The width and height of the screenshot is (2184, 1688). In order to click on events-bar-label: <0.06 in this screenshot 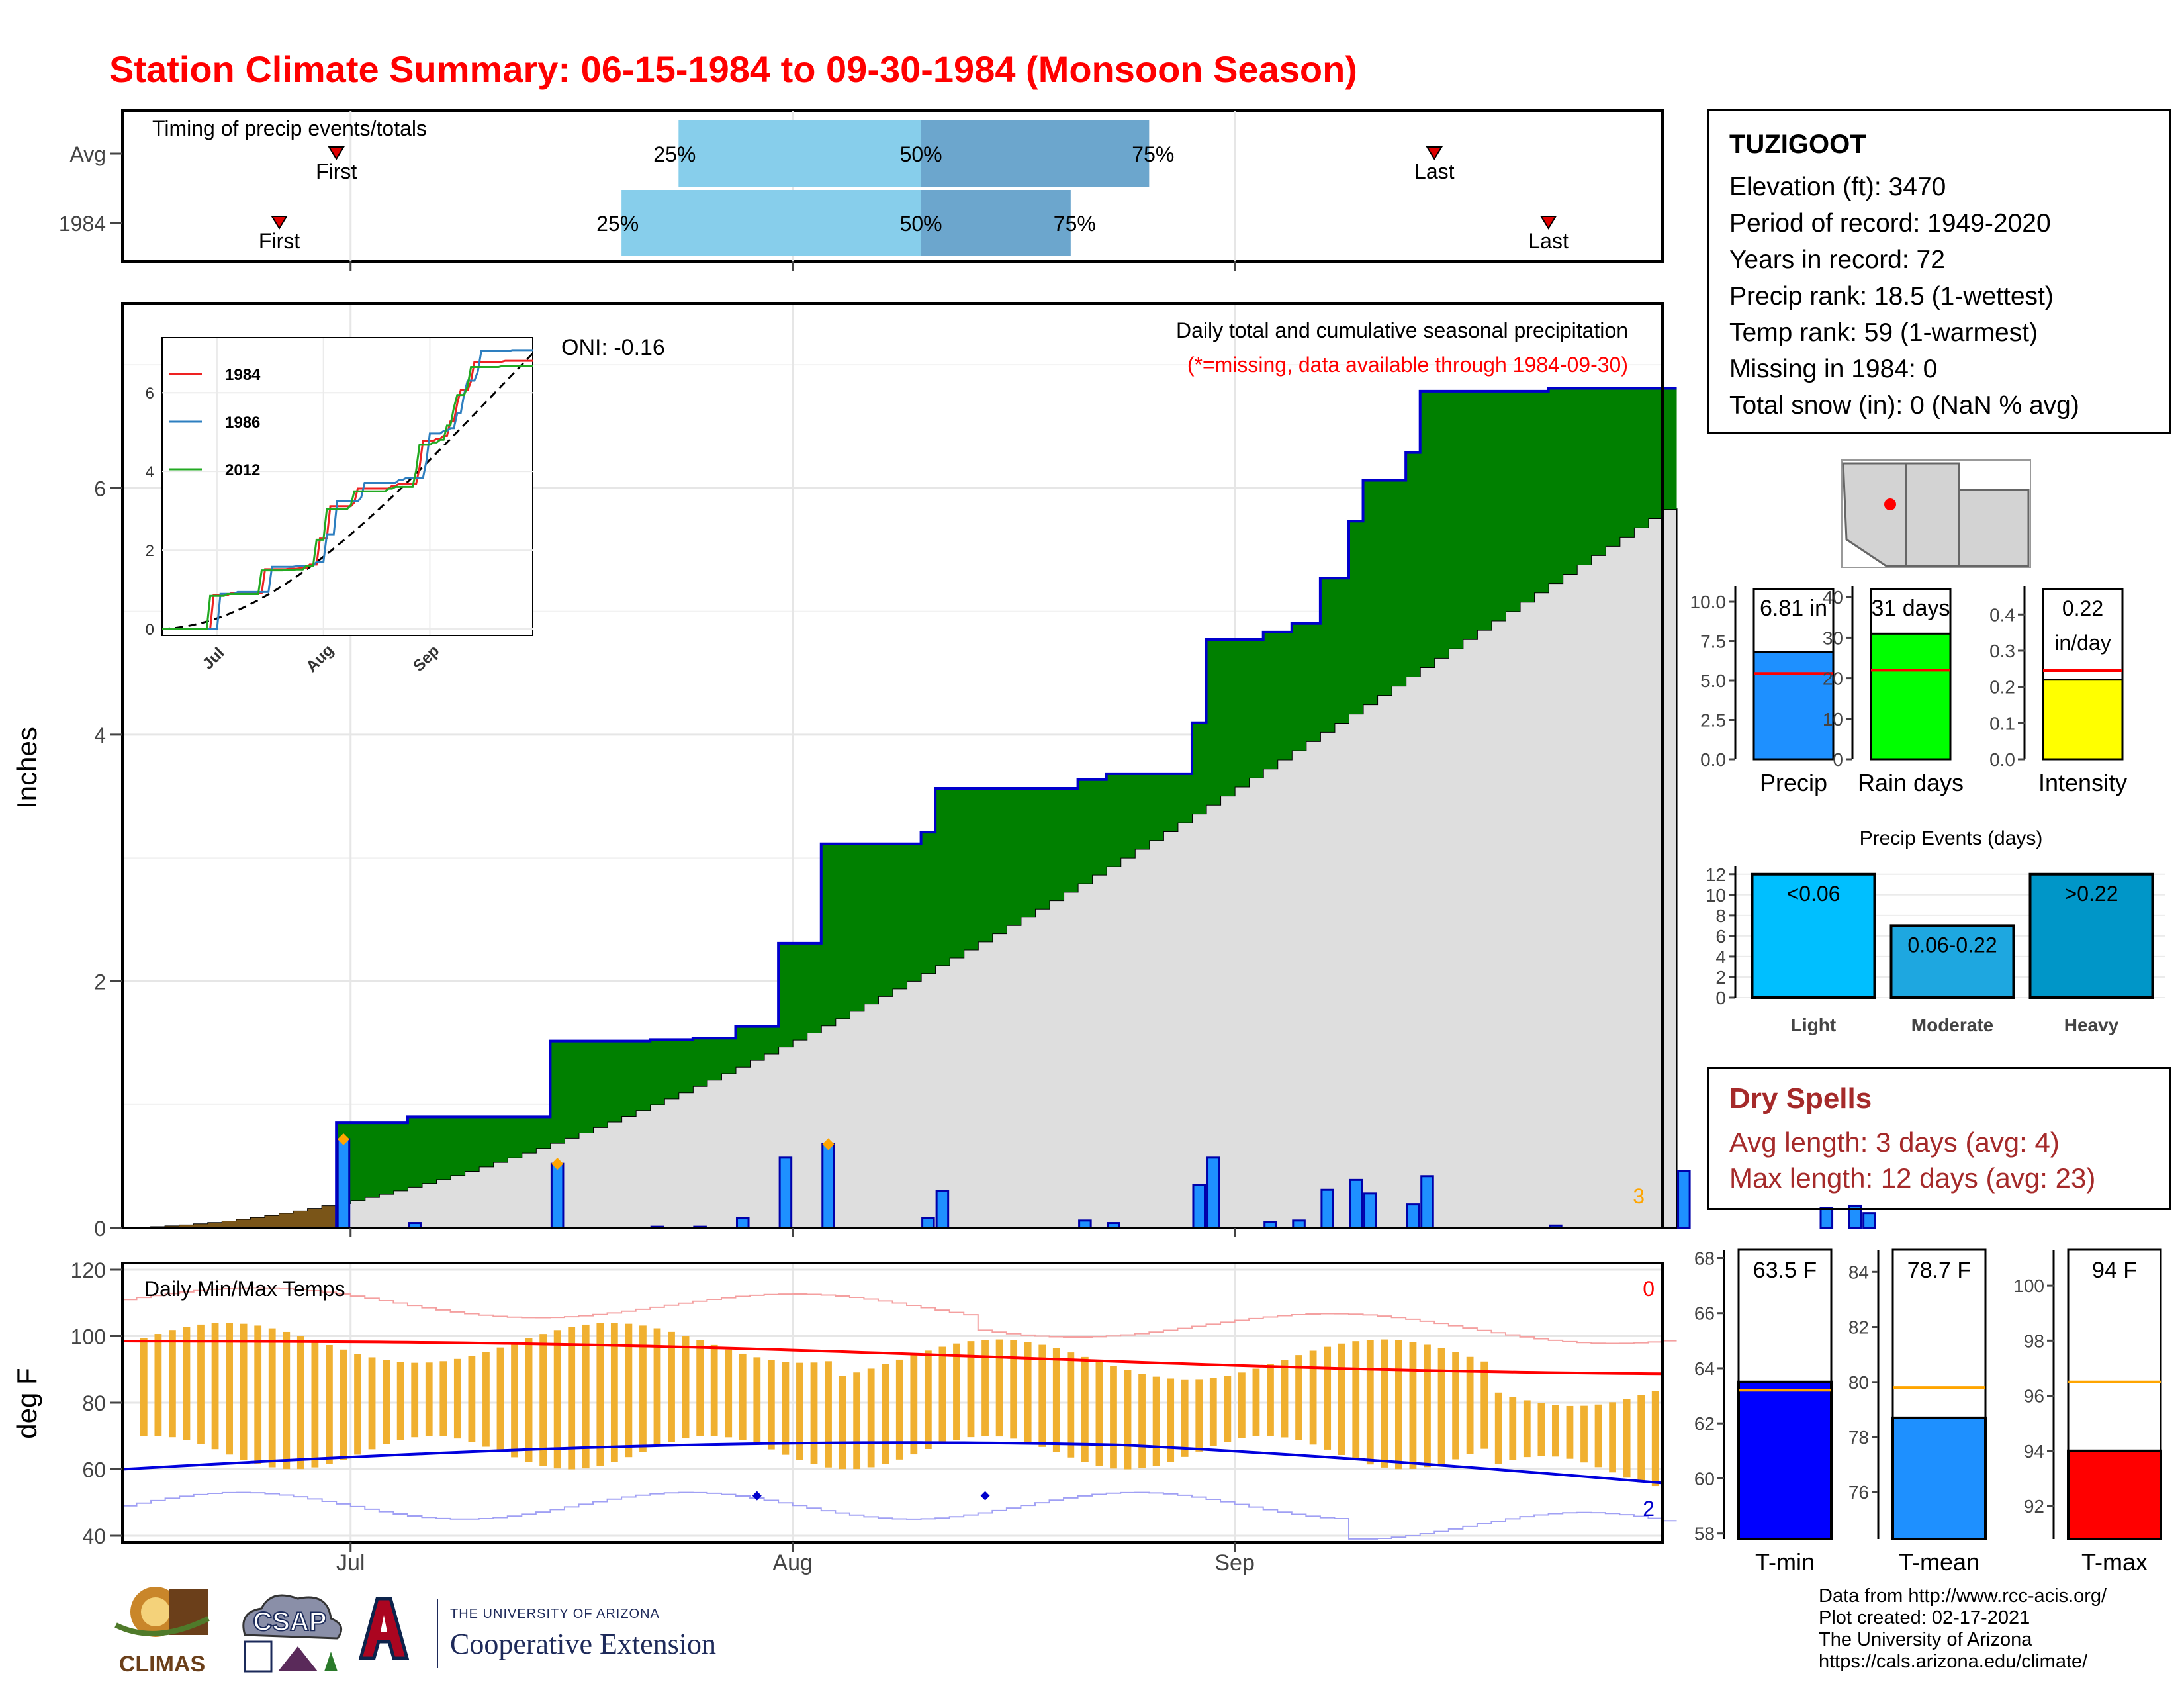, I will do `click(1814, 894)`.